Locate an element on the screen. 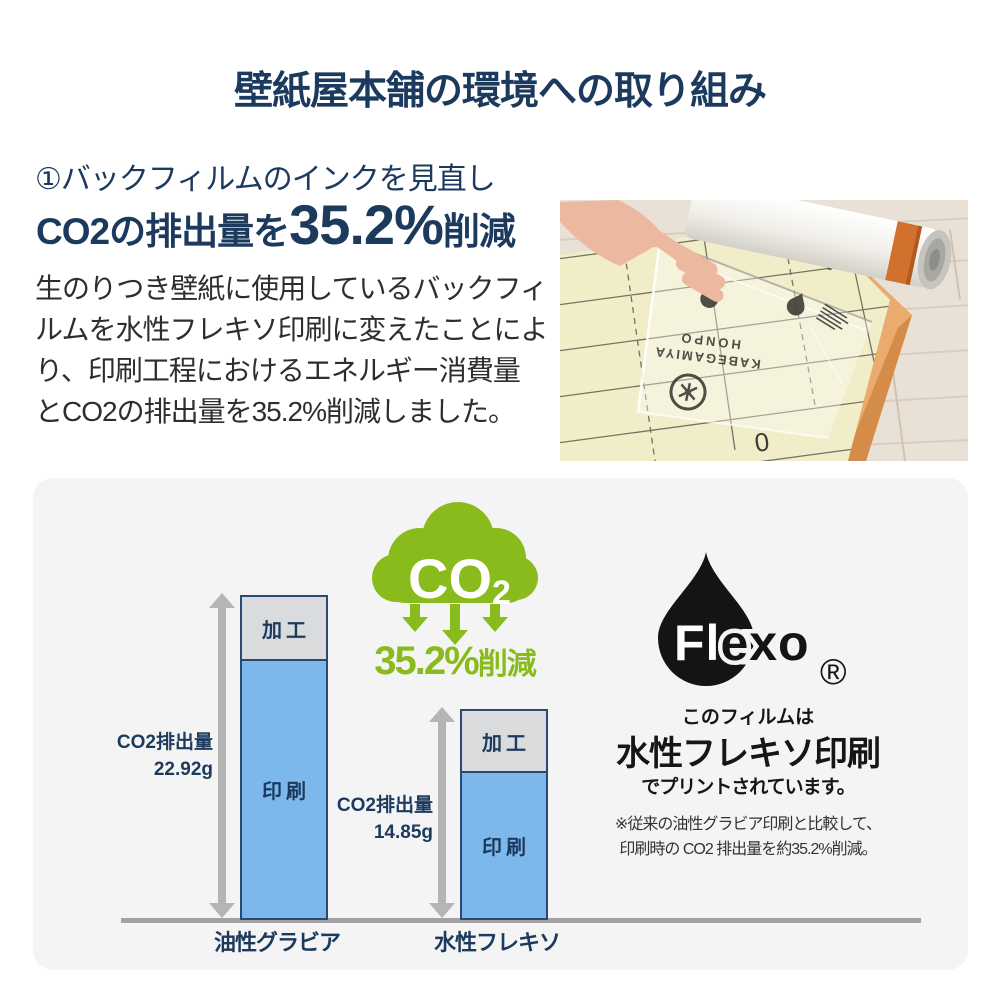 This screenshot has width=1000, height=1000. total-arrow-gravure is located at coordinates (222, 755).